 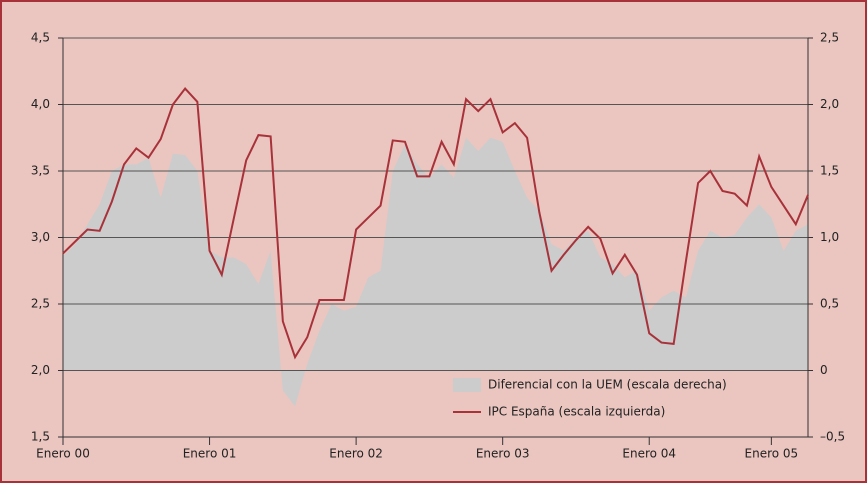 What do you see at coordinates (210, 454) in the screenshot?
I see `x-tick-label: Enero 01` at bounding box center [210, 454].